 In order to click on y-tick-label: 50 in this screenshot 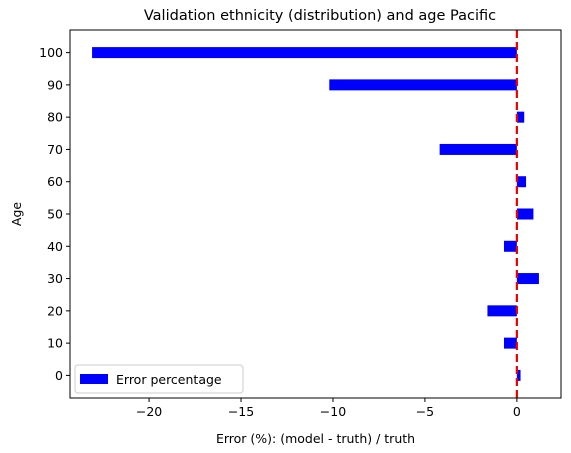, I will do `click(55, 214)`.